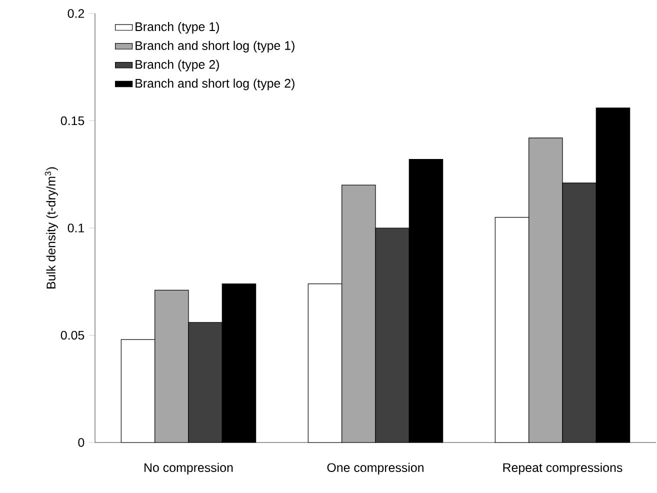 Image resolution: width=657 pixels, height=493 pixels. What do you see at coordinates (177, 28) in the screenshot?
I see `legend-label: Branch (type 1)` at bounding box center [177, 28].